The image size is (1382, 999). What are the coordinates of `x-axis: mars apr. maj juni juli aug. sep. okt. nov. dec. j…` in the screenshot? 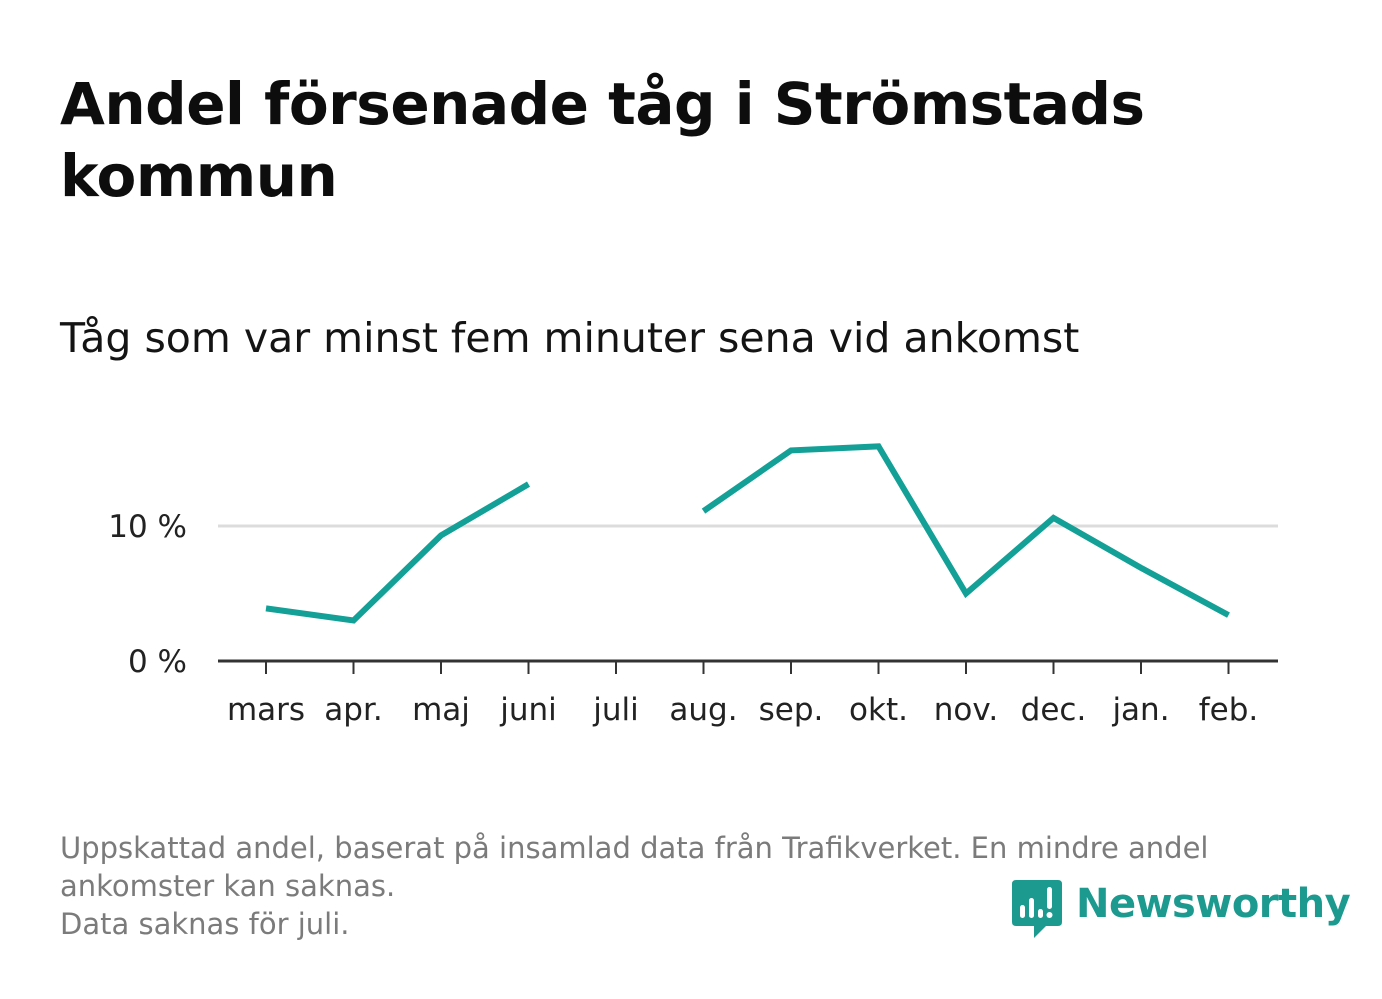 It's located at (748, 693).